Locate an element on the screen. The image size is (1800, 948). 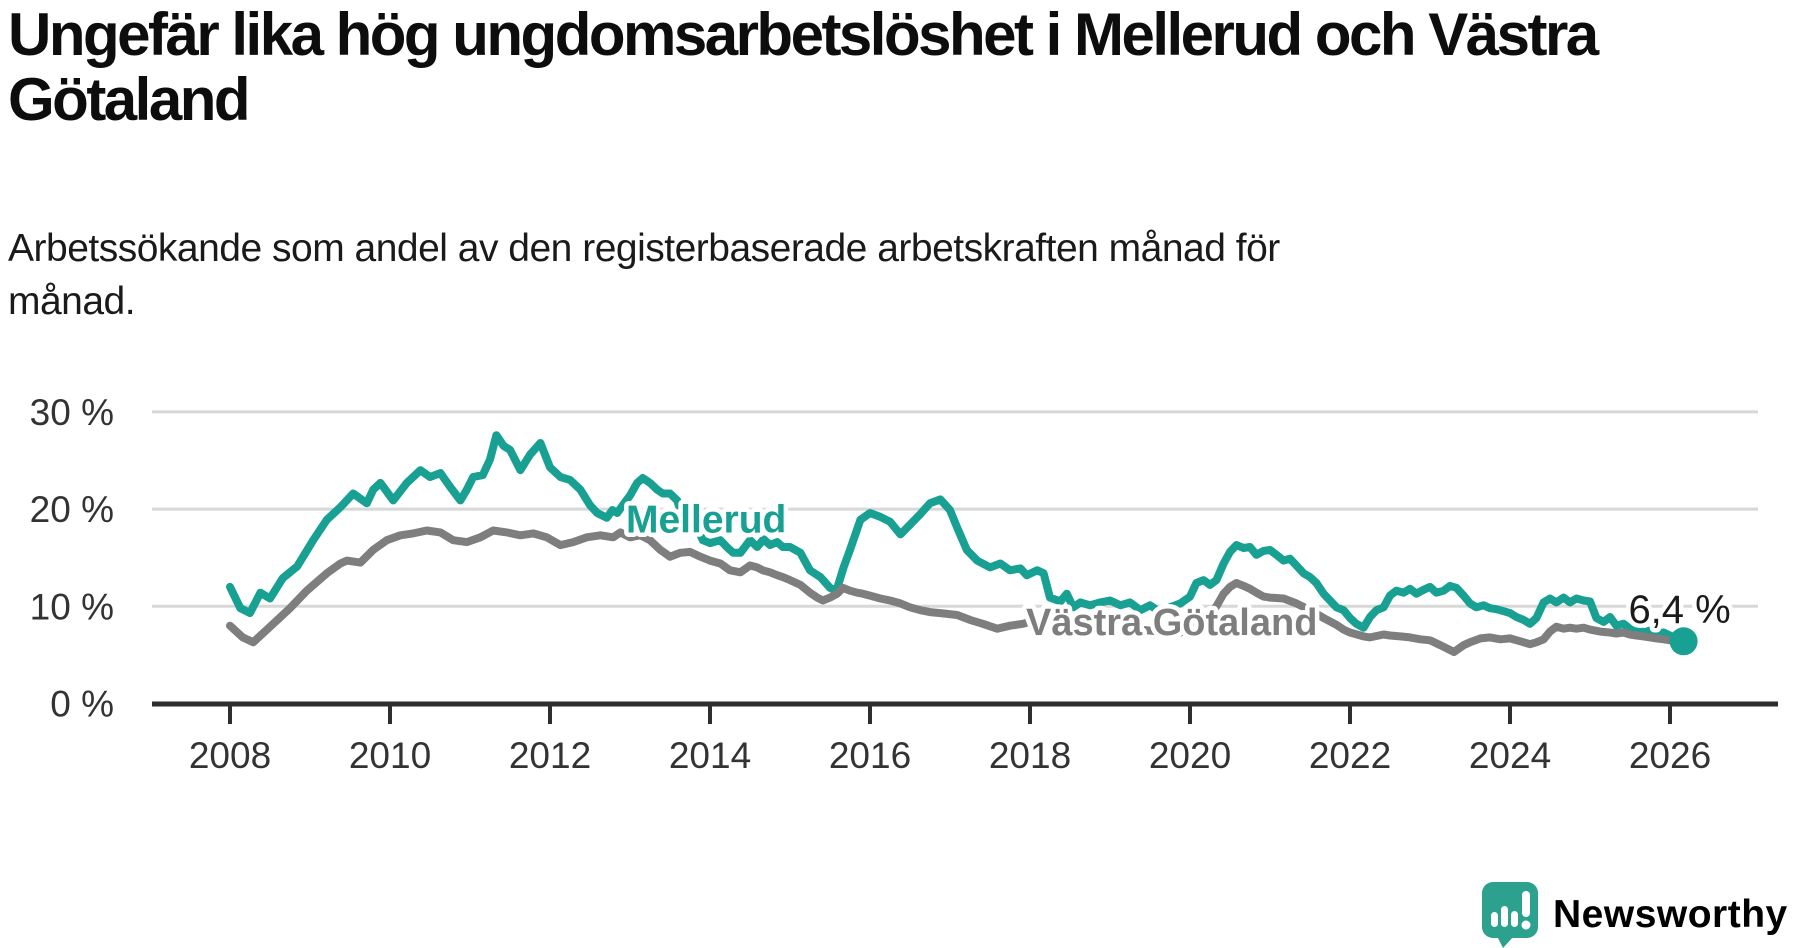
x-tick-label-2018: 2018 is located at coordinates (1030, 755).